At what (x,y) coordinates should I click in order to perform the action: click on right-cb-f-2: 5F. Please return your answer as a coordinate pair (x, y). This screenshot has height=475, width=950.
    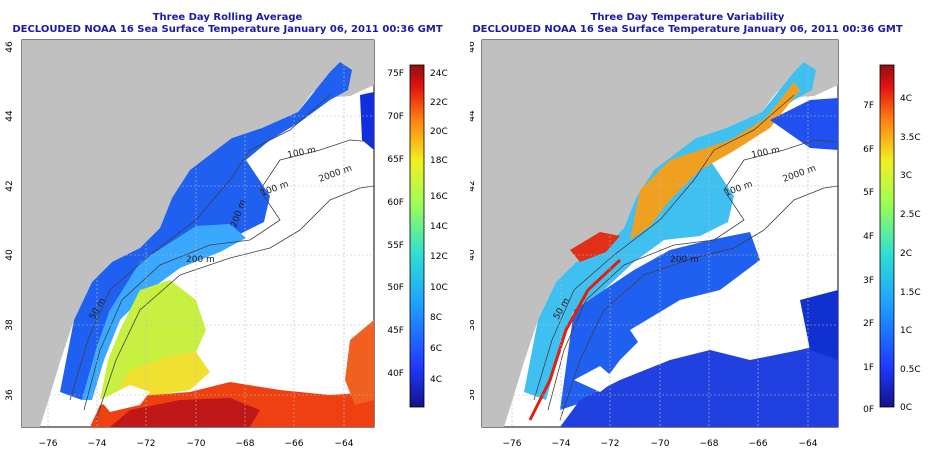
    Looking at the image, I should click on (868, 193).